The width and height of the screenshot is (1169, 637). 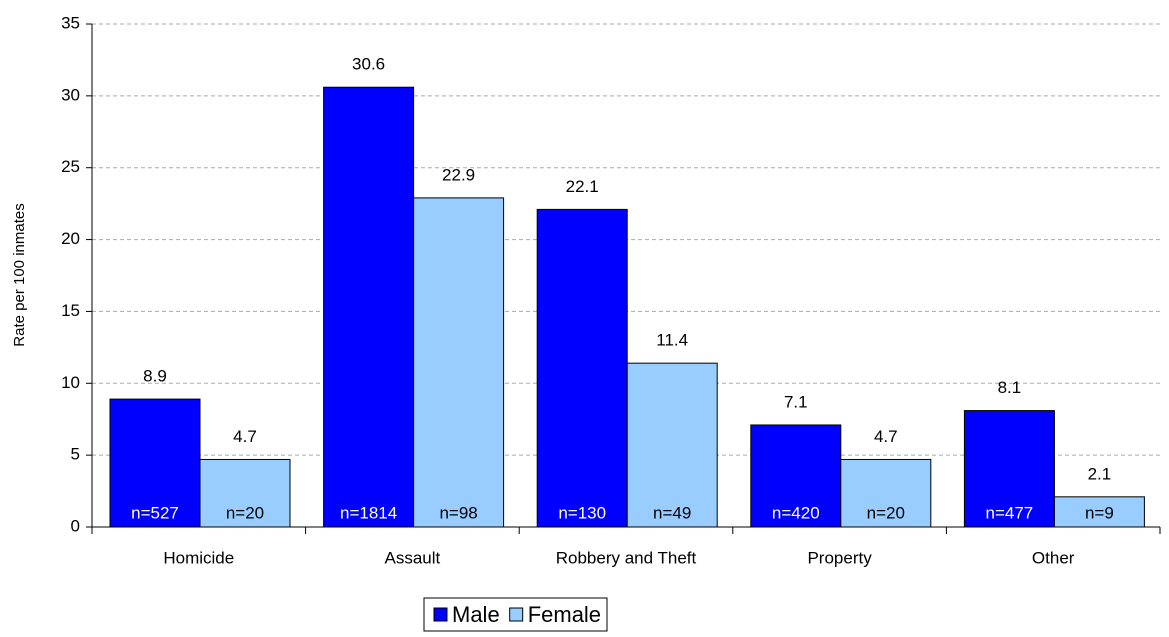 What do you see at coordinates (1100, 473) in the screenshot?
I see `value-label: 2.1` at bounding box center [1100, 473].